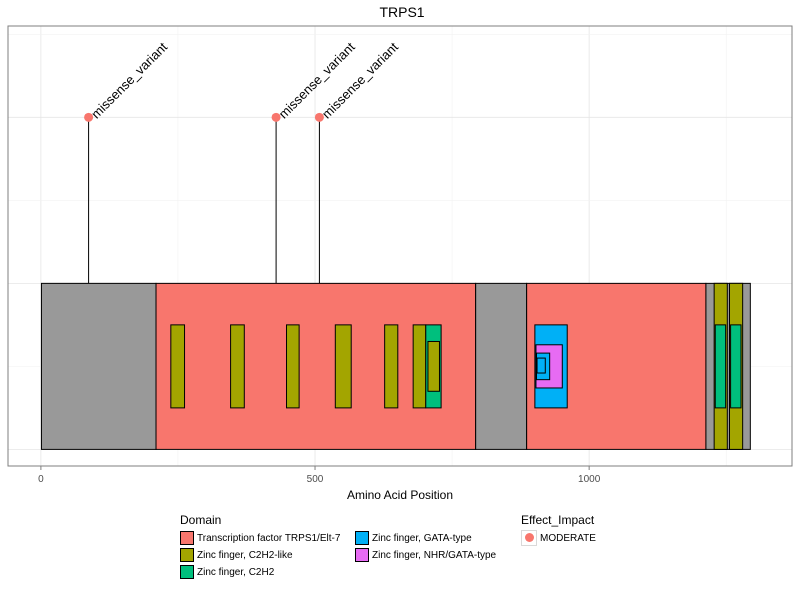  Describe the element at coordinates (401, 12) in the screenshot. I see `chart-title: TRPS1` at that location.